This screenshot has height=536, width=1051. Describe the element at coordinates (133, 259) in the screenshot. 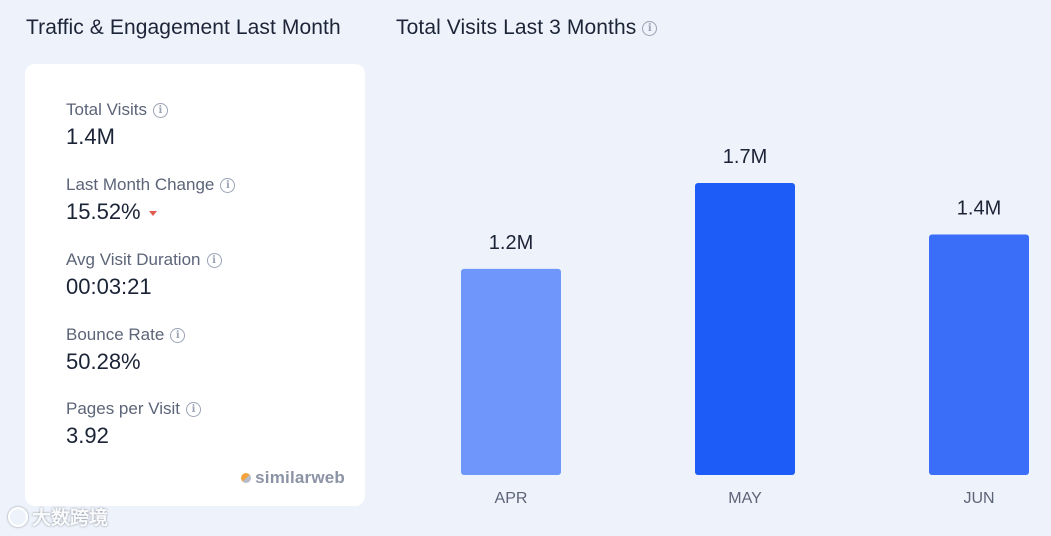

I see `metric-label-text: Avg Visit Duration` at that location.